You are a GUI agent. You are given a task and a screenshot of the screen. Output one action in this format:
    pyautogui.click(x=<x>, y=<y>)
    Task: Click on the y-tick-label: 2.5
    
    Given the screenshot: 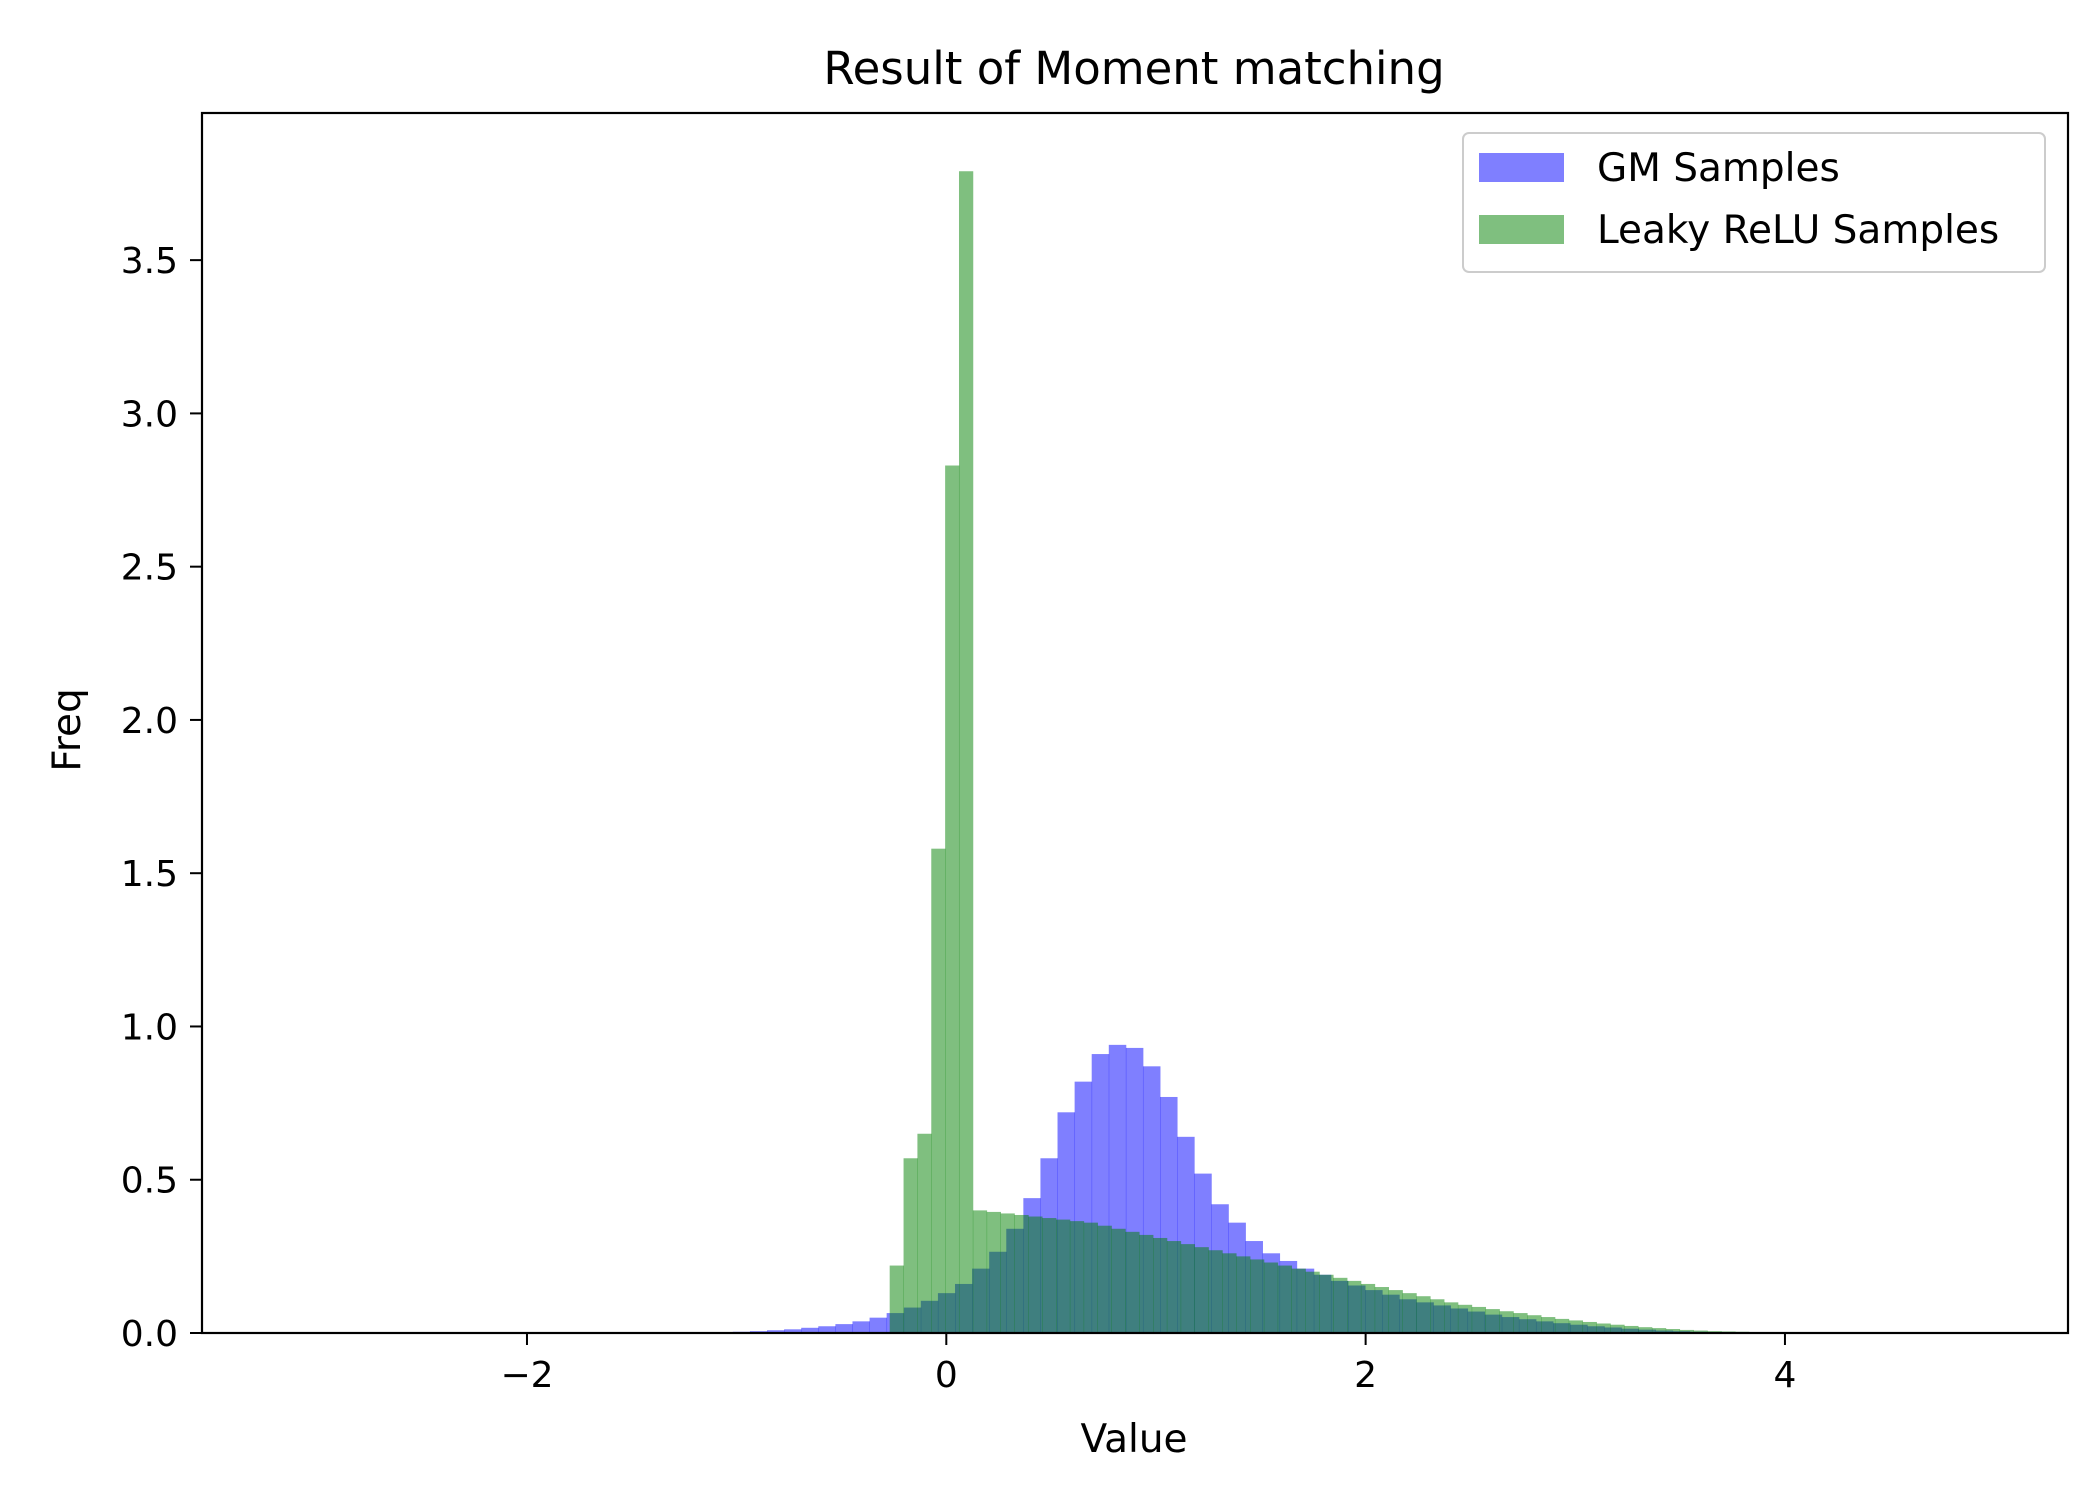 What is the action you would take?
    pyautogui.click(x=149, y=568)
    